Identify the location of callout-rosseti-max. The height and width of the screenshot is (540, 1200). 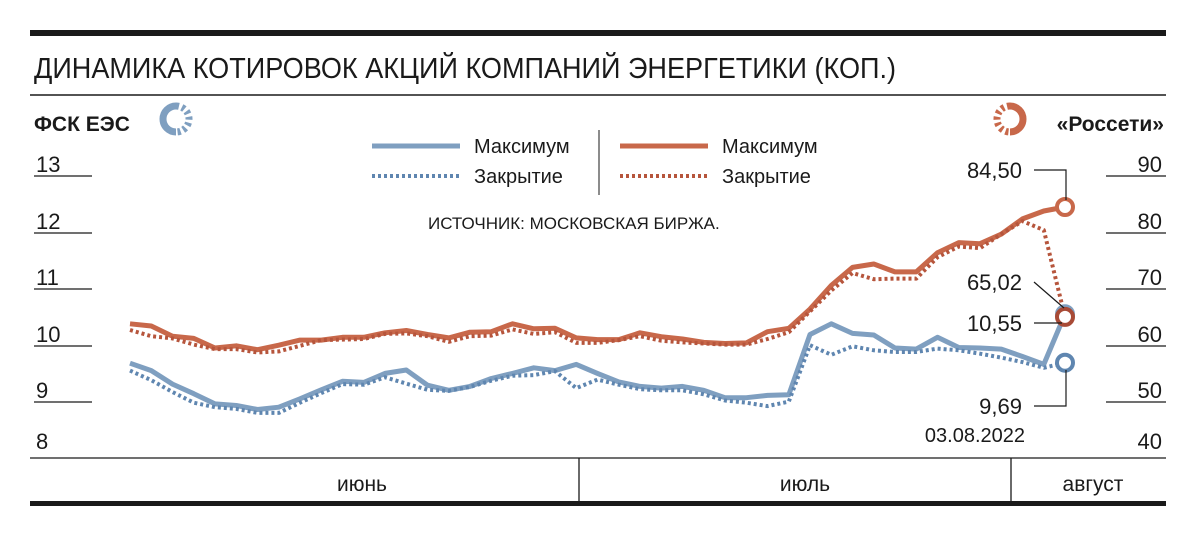
(1050, 184).